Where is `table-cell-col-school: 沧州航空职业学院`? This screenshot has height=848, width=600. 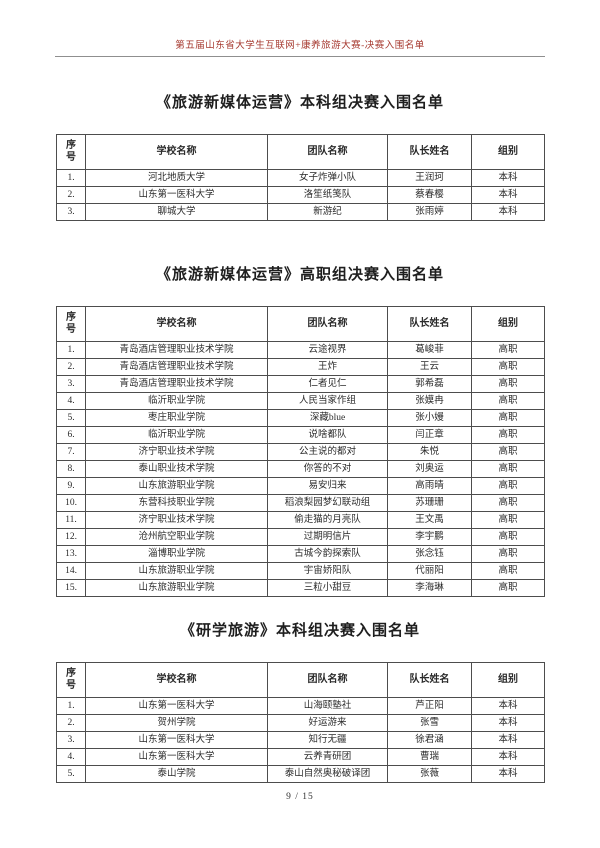 table-cell-col-school: 沧州航空职业学院 is located at coordinates (176, 537).